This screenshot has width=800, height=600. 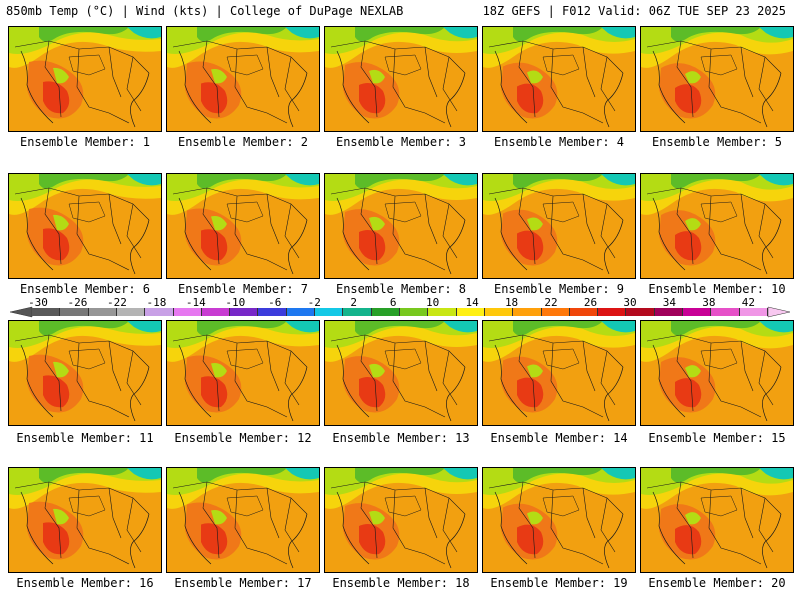 What do you see at coordinates (85, 142) in the screenshot?
I see `ensemble-member-label: Ensemble Member: 1` at bounding box center [85, 142].